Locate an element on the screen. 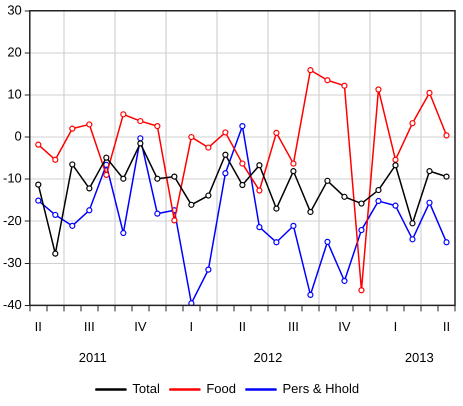  text: 2013 is located at coordinates (419, 357).